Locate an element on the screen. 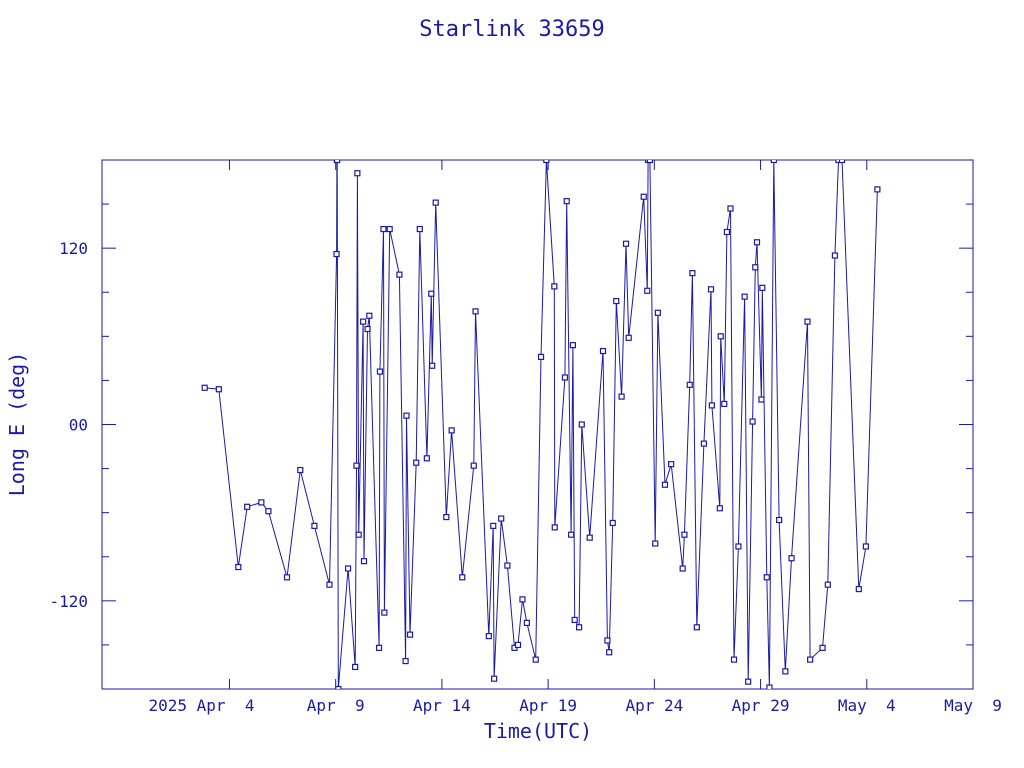 The width and height of the screenshot is (1024, 768). y-tick-label: 120 is located at coordinates (73, 248).